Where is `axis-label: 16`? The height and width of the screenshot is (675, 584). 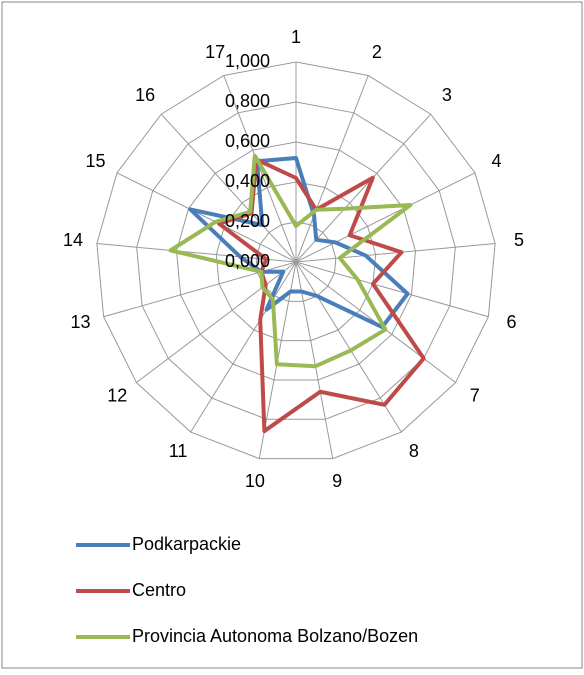 axis-label: 16 is located at coordinates (145, 95).